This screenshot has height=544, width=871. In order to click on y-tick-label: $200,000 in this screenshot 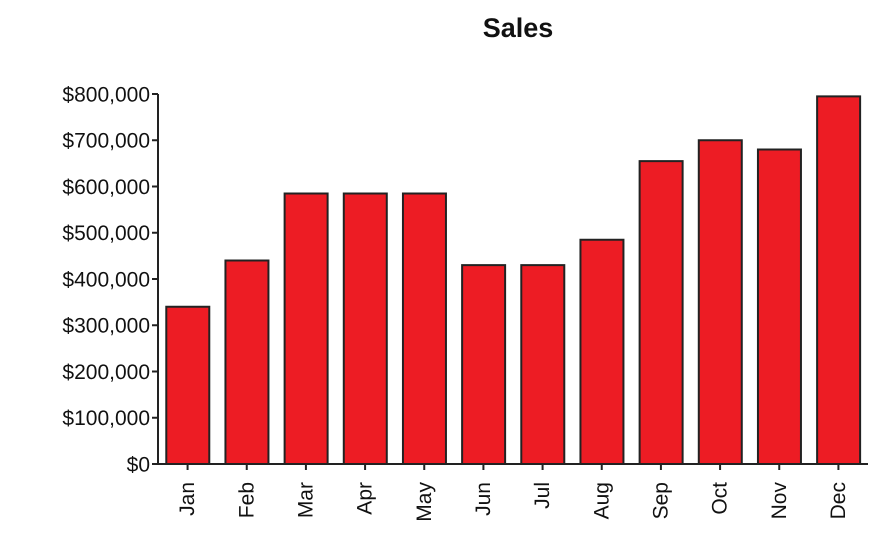, I will do `click(106, 372)`.